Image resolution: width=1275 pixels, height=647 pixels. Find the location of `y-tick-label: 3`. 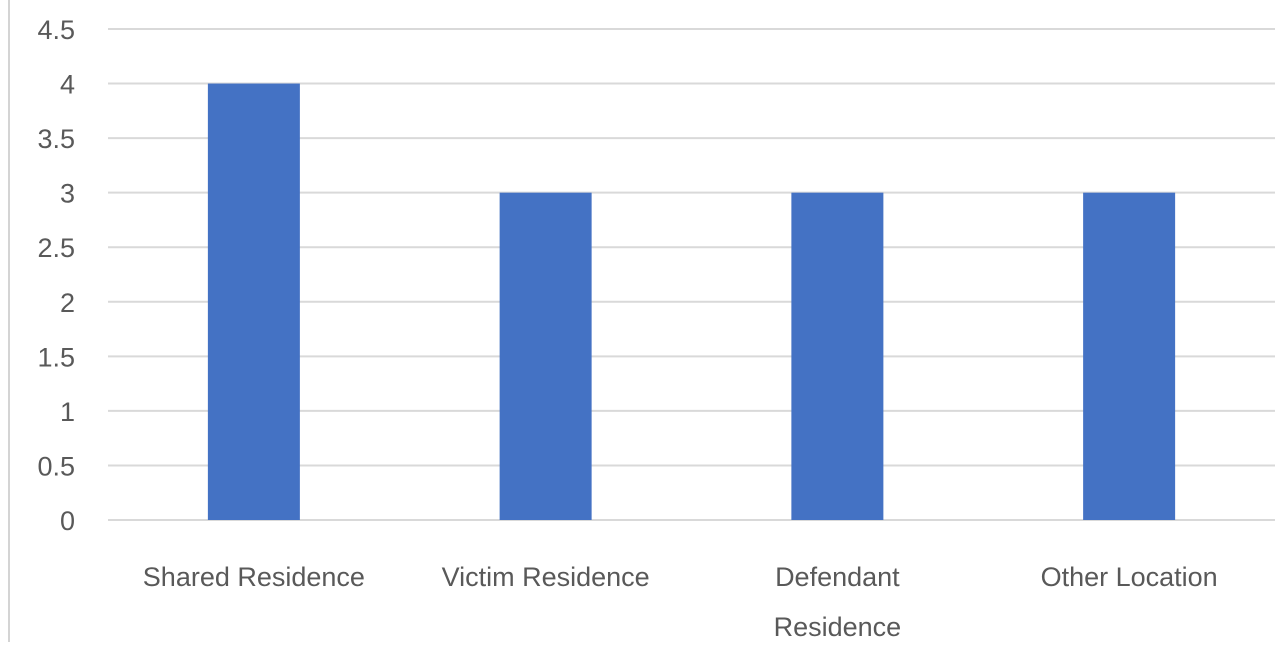

y-tick-label: 3 is located at coordinates (67, 194).